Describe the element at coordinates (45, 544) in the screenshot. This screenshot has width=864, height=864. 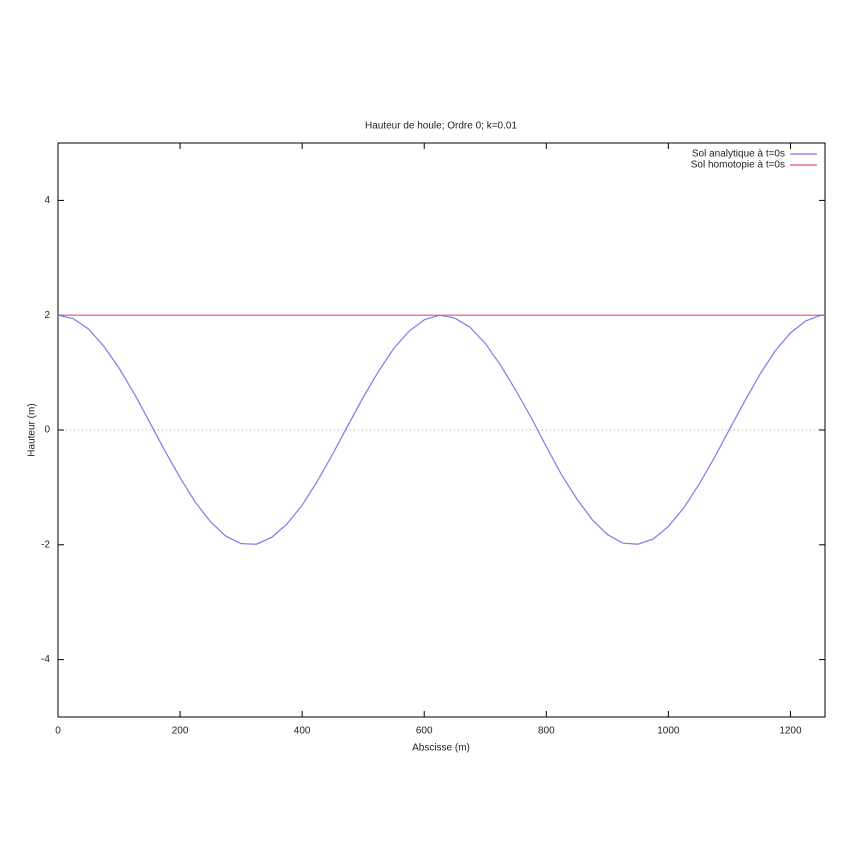
I see `y-tick-label: -2` at that location.